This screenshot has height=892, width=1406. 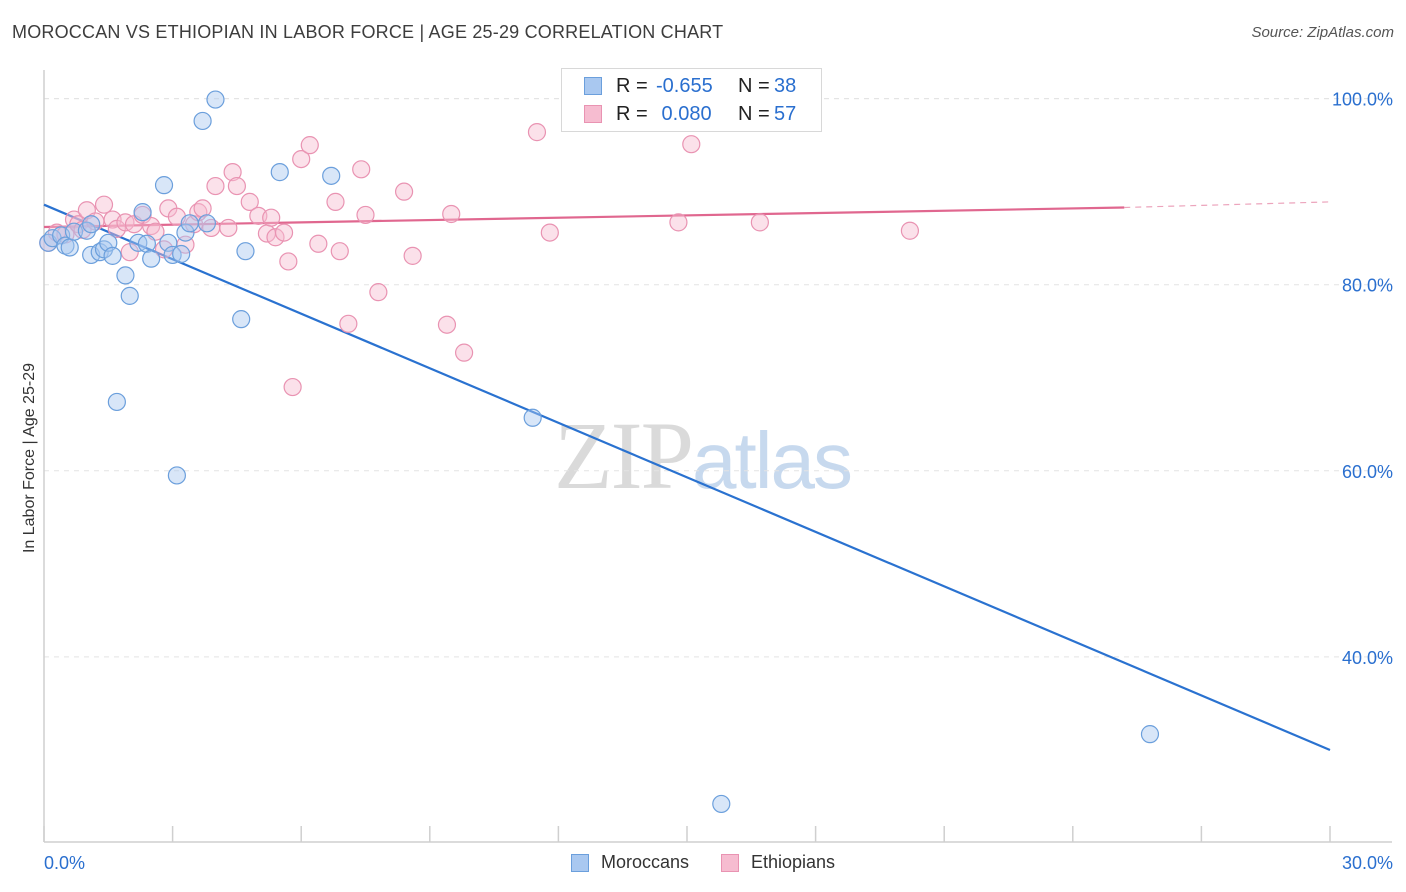 I want to click on y-tick-label: 40.0%, so click(x=1367, y=658).